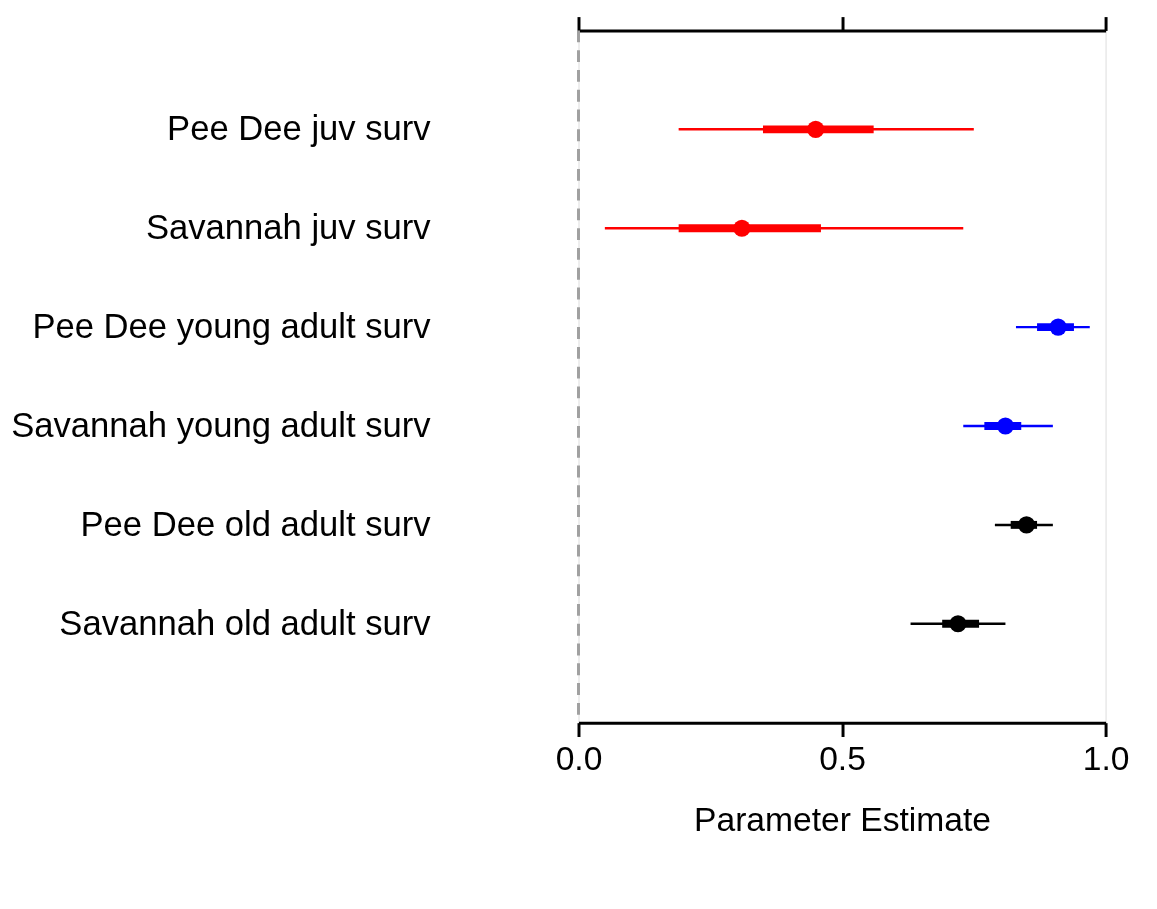 The image size is (1157, 909). What do you see at coordinates (232, 325) in the screenshot?
I see `y-tick-label: Pee Dee young adult surv` at bounding box center [232, 325].